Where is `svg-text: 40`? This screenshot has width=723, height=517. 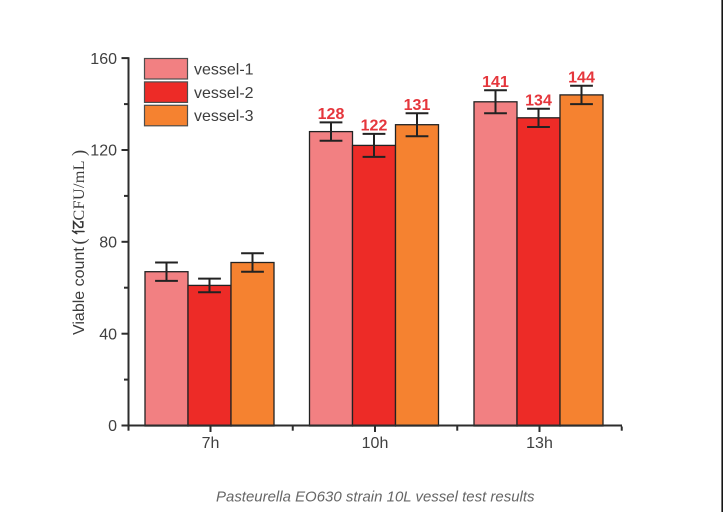
svg-text: 40 is located at coordinates (108, 334).